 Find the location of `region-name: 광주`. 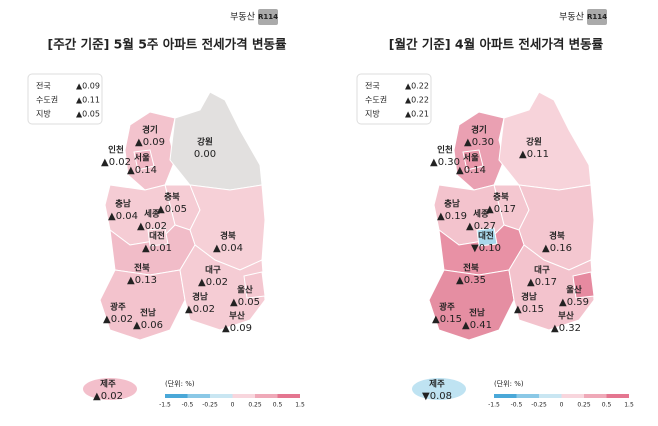

region-name: 광주 is located at coordinates (118, 307).